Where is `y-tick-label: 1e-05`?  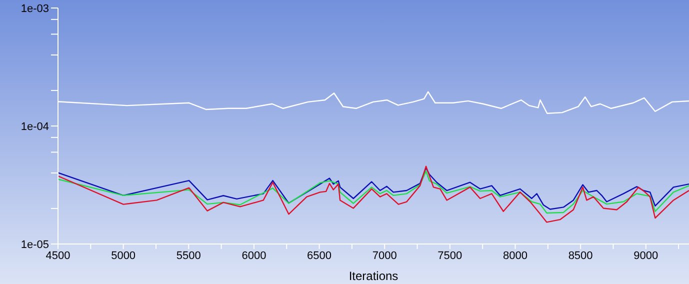
y-tick-label: 1e-05 is located at coordinates (34, 244).